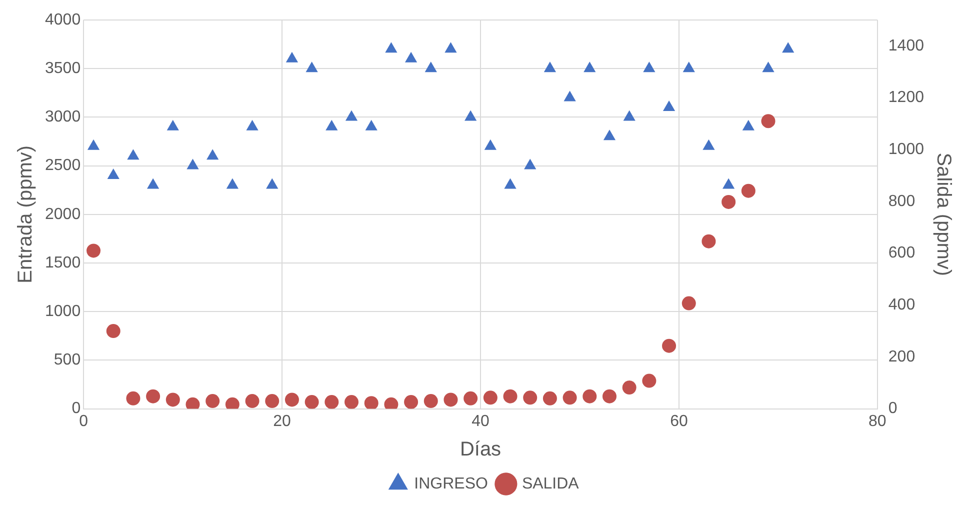 This screenshot has height=512, width=969. Describe the element at coordinates (25, 214) in the screenshot. I see `y-axis-title: Entrada (ppmv)` at that location.